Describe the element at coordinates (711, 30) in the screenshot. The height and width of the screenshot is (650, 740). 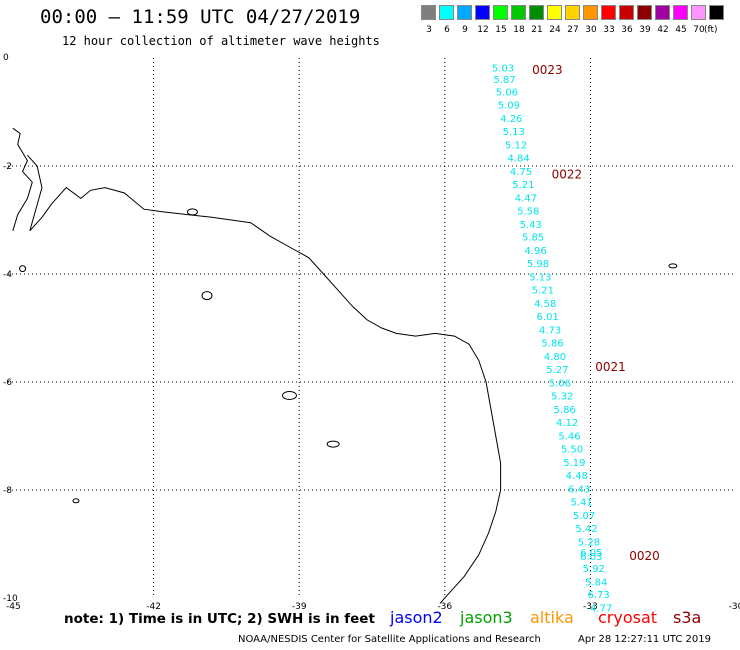
I see `color-scale-unit: (ft)` at that location.